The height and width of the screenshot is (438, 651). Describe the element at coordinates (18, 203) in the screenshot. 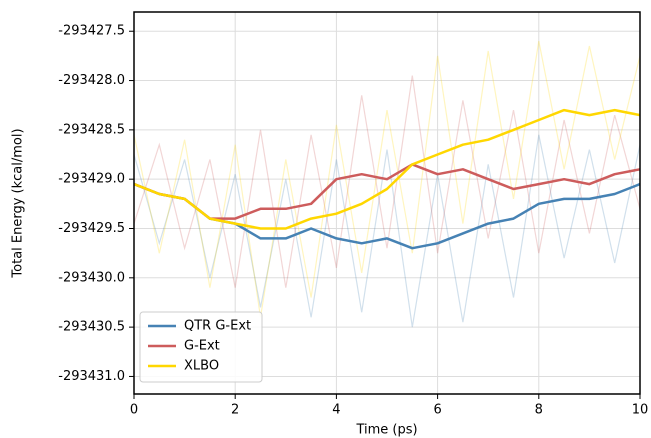

I see `y-axis-label: Total Energy (kcal/mol)` at that location.